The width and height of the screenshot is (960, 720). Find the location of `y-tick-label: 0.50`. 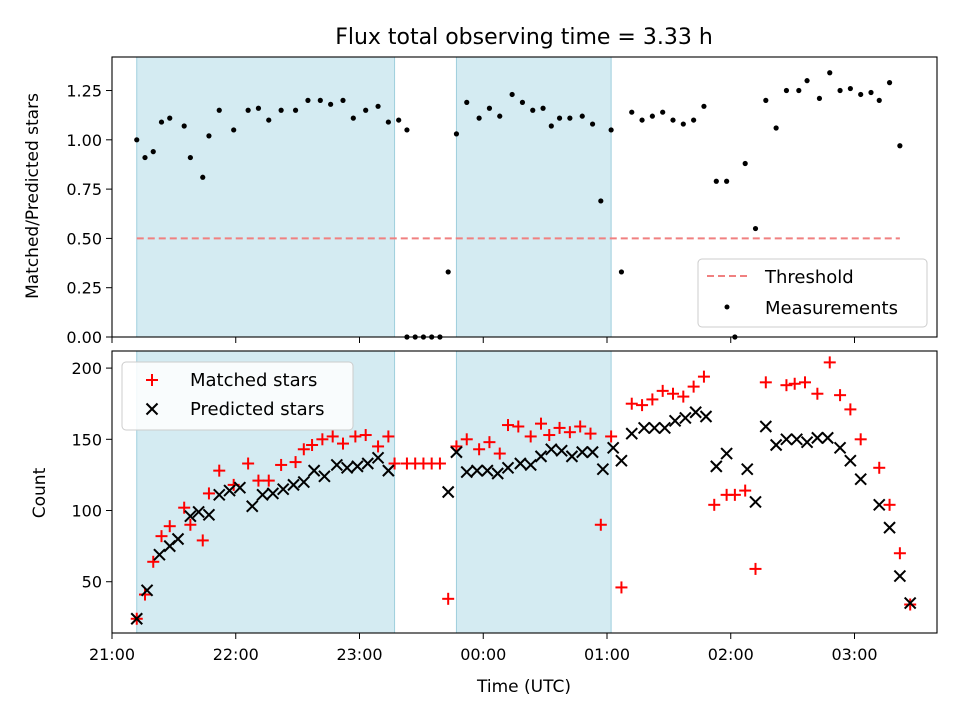

y-tick-label: 0.50 is located at coordinates (84, 238).